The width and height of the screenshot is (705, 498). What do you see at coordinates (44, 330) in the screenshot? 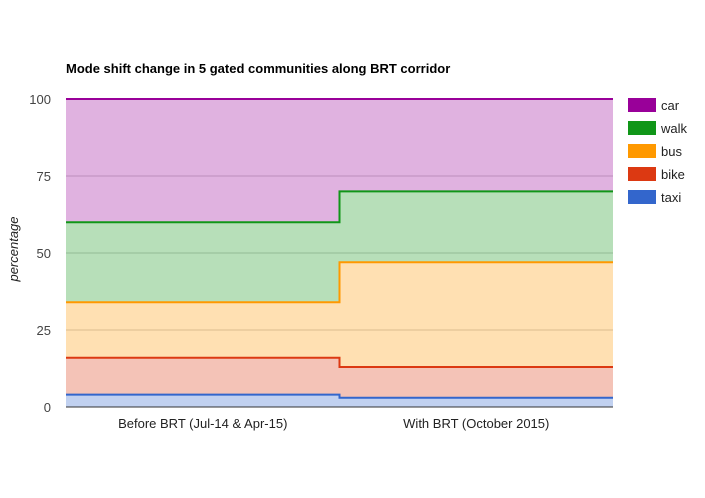
I see `y-tick-label-25: 25` at bounding box center [44, 330].